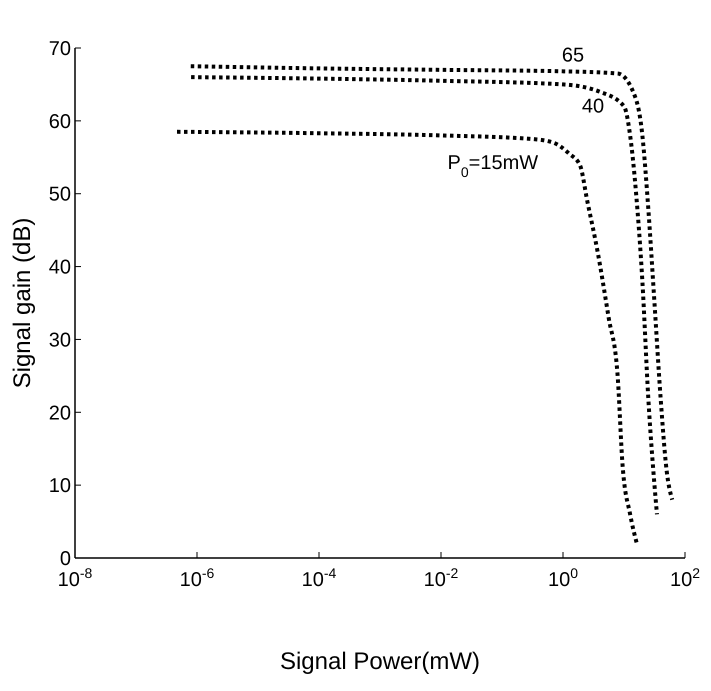 The height and width of the screenshot is (691, 711). What do you see at coordinates (197, 578) in the screenshot?
I see `x-tick-label: 10$^{-6}$` at bounding box center [197, 578].